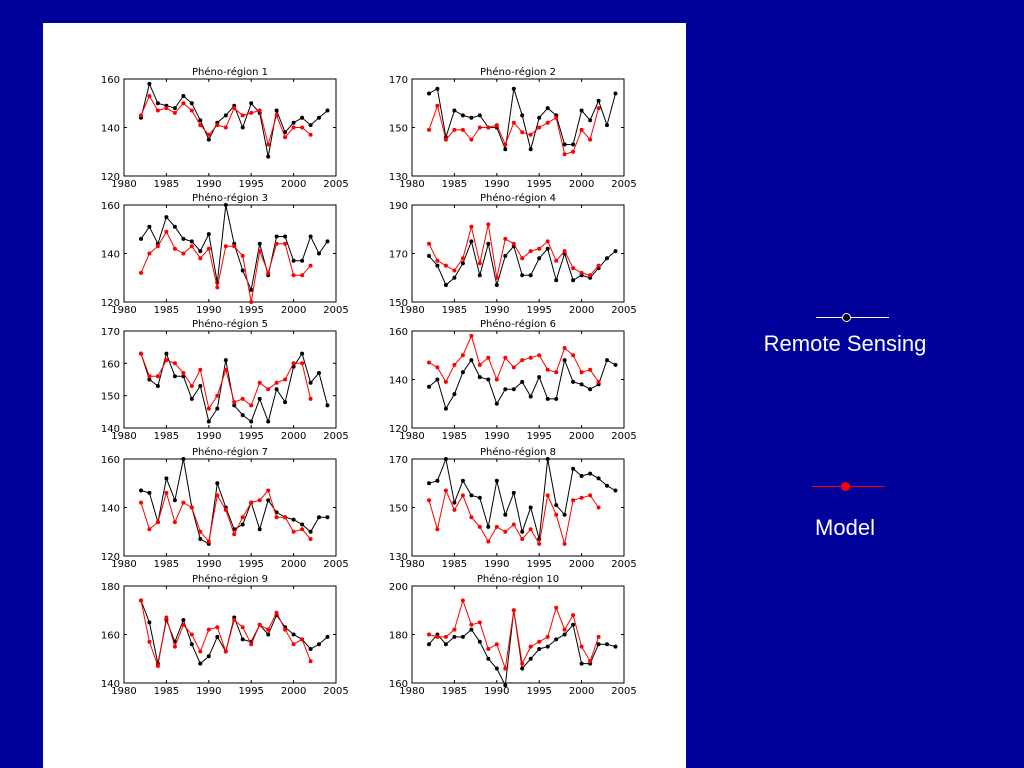  I want to click on legend-remote-sensing: Remote Sensing, so click(845, 335).